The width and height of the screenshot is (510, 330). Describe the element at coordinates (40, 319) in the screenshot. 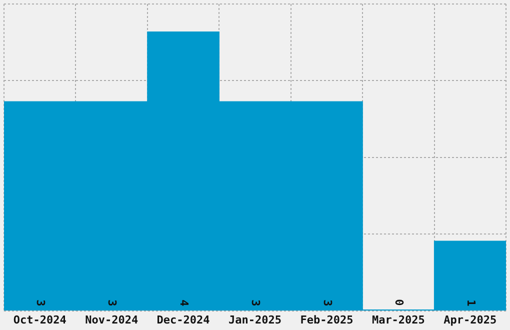

I see `x-tick-label: Oct-2024` at that location.